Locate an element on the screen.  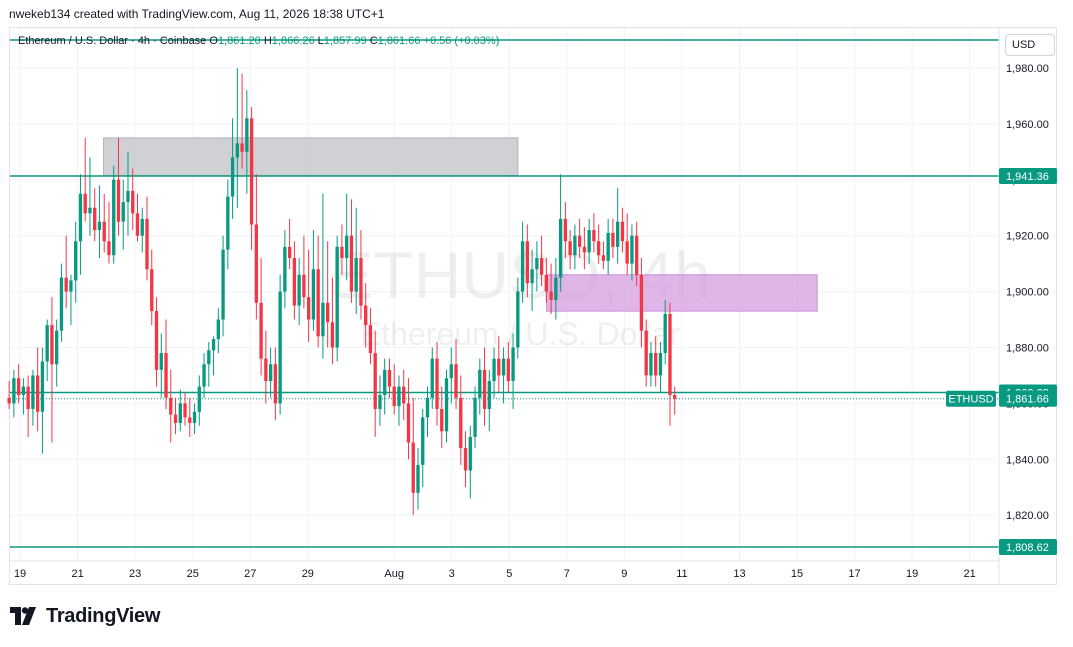
legend-close-label: C is located at coordinates (373, 41).